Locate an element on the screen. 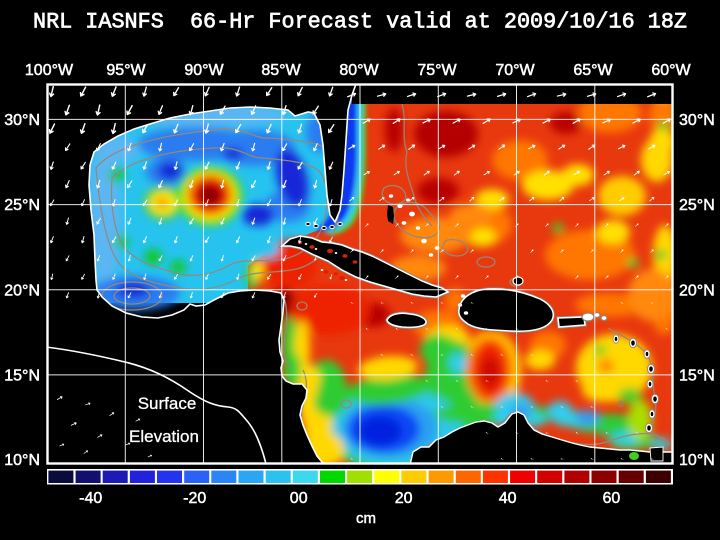 The width and height of the screenshot is (720, 540). svg-text: 75°W is located at coordinates (437, 70).